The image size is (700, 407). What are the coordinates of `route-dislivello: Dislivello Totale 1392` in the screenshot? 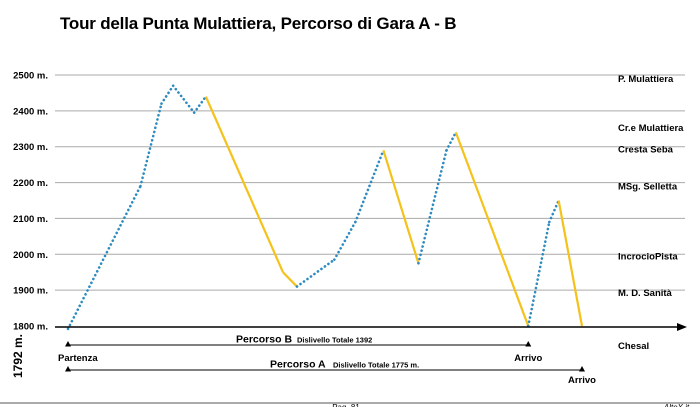 It's located at (334, 340).